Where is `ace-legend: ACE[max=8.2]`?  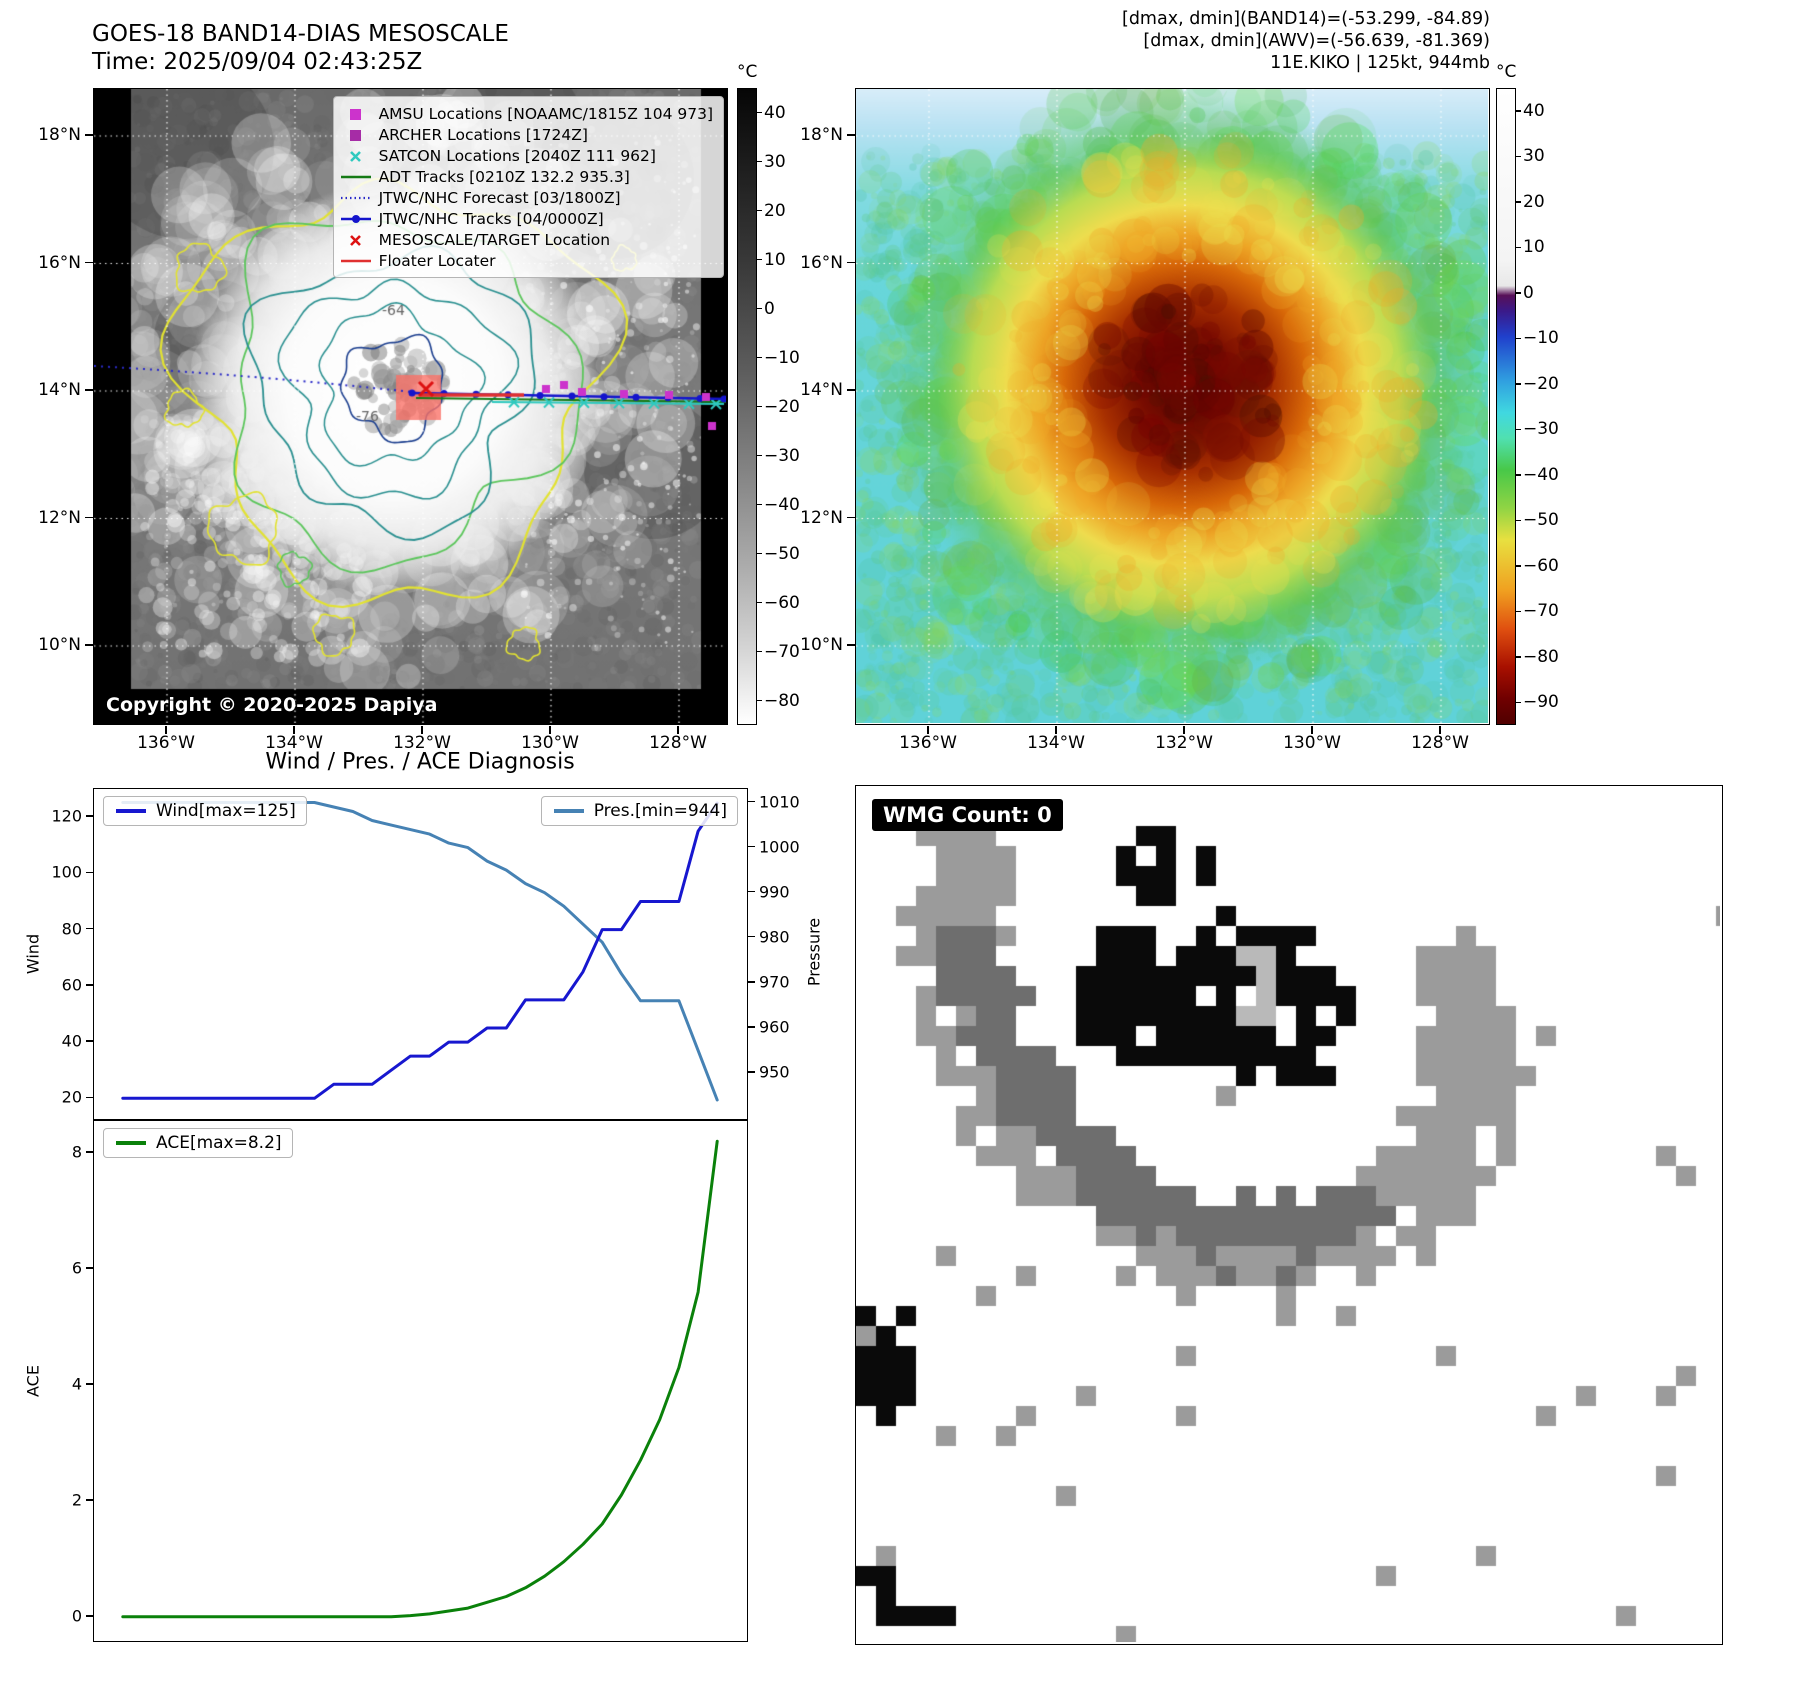
ace-legend: ACE[max=8.2] is located at coordinates (198, 1143).